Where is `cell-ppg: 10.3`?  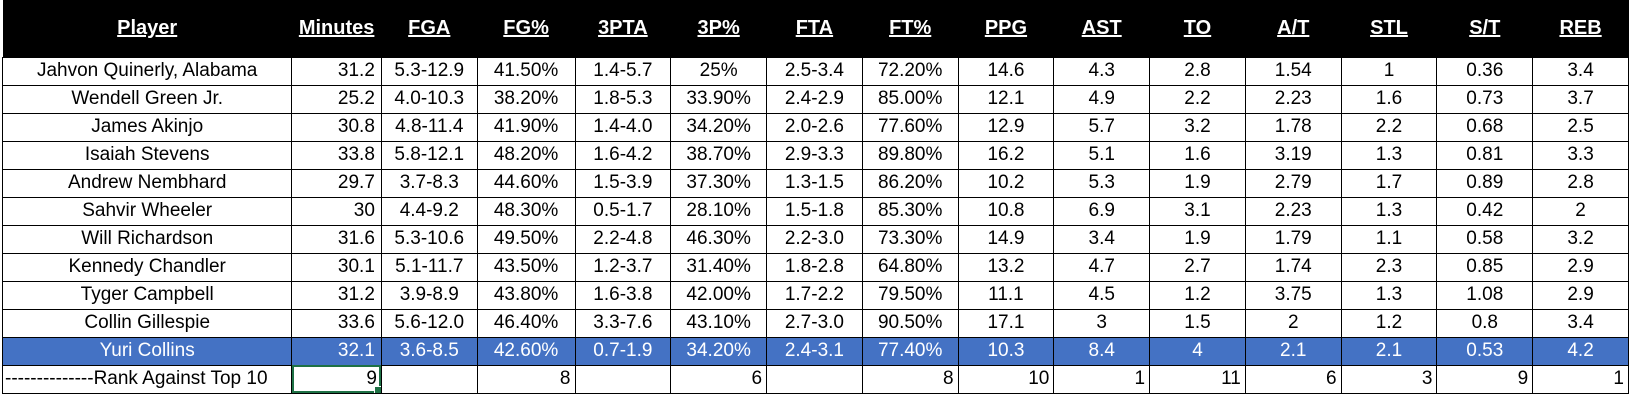
cell-ppg: 10.3 is located at coordinates (1006, 351).